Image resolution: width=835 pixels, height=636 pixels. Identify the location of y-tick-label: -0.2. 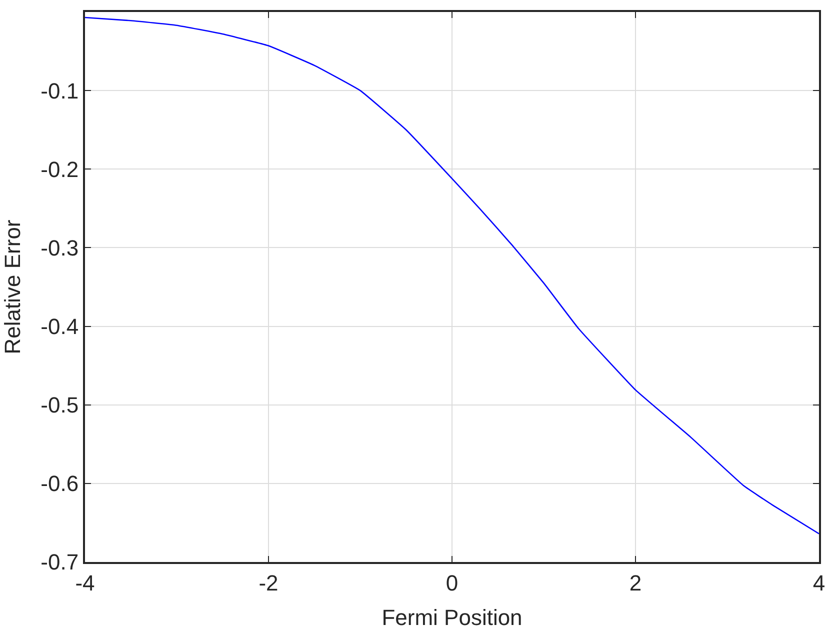
(59, 169).